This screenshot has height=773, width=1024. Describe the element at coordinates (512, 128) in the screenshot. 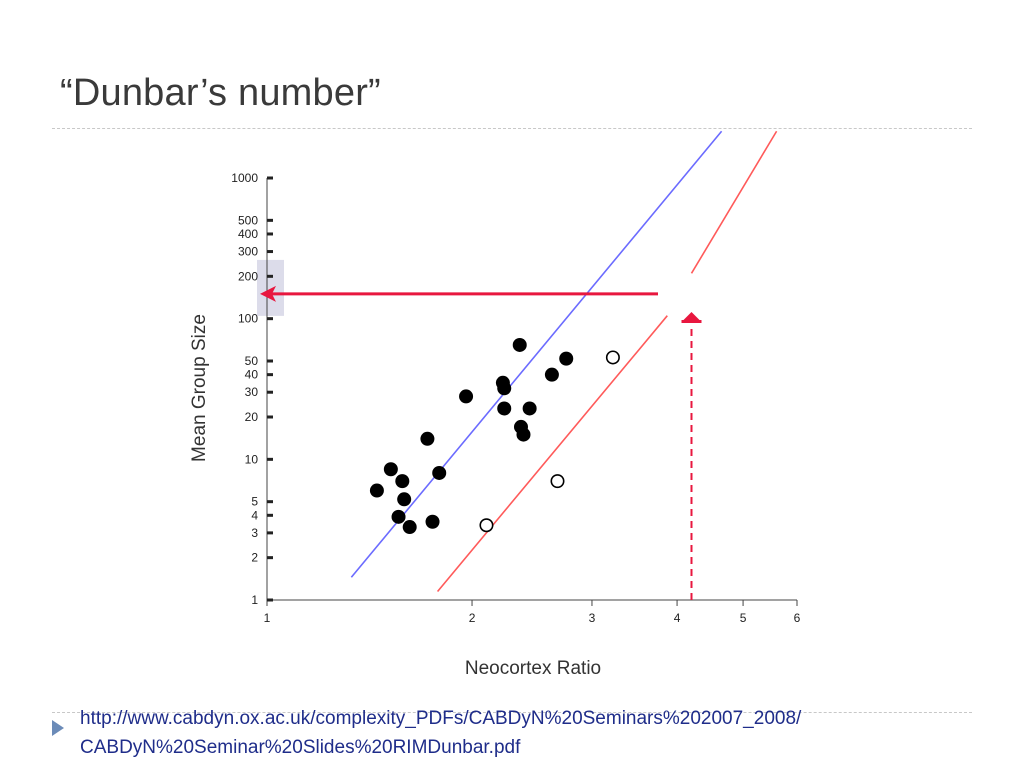

I see `title-divider` at that location.